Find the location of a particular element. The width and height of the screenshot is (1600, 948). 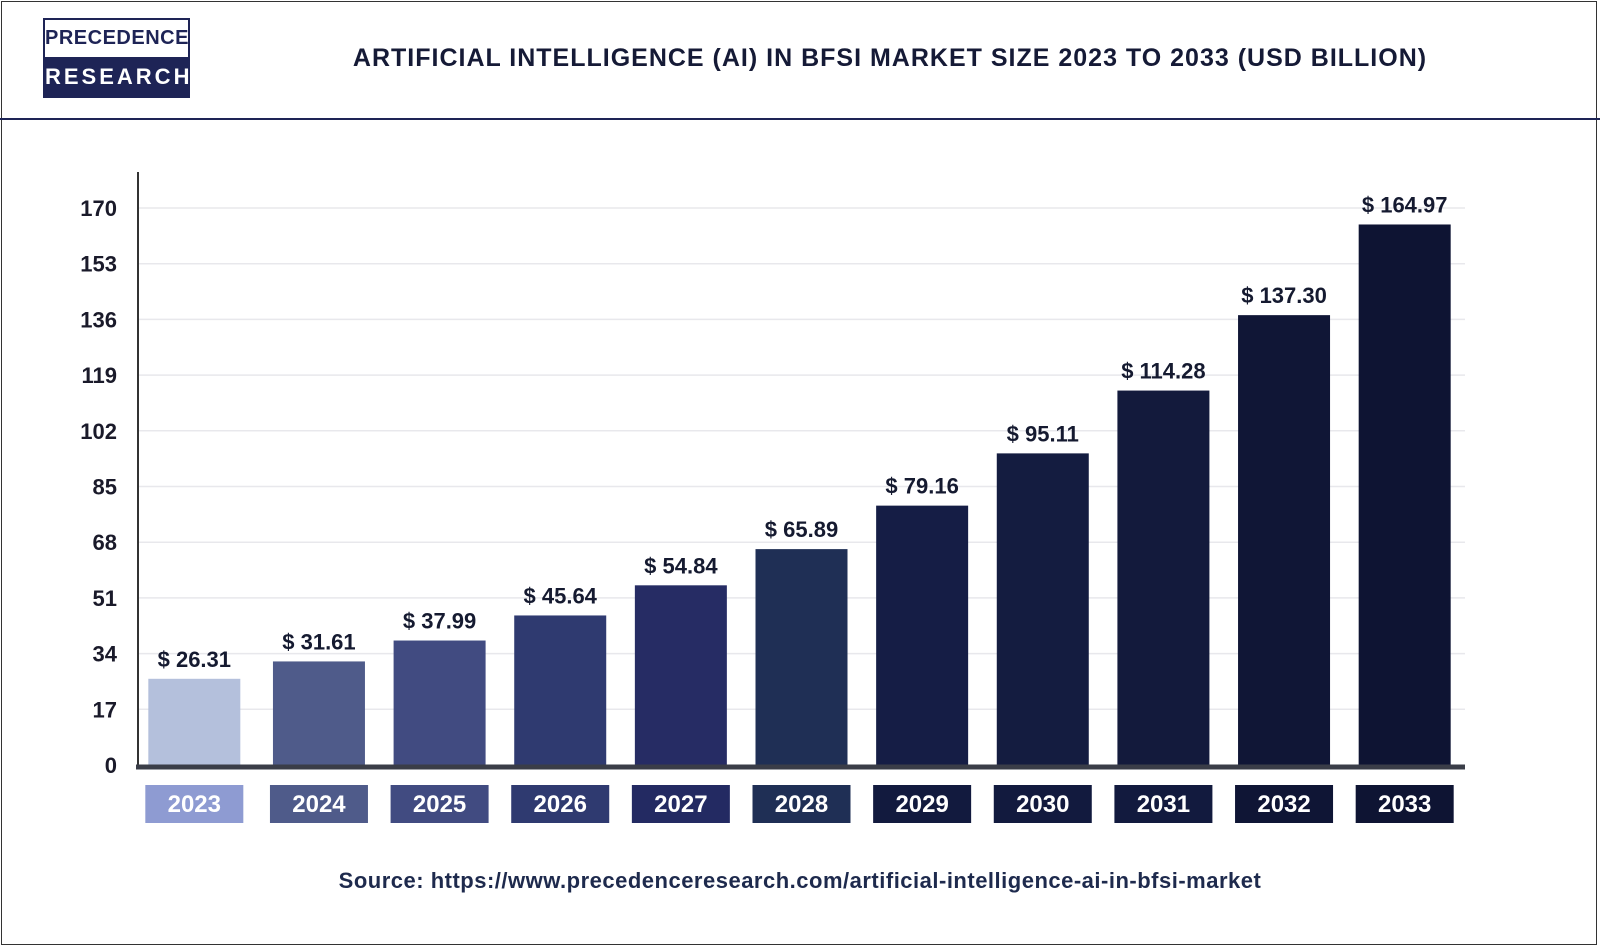

y-tick-label: 68 is located at coordinates (105, 542).